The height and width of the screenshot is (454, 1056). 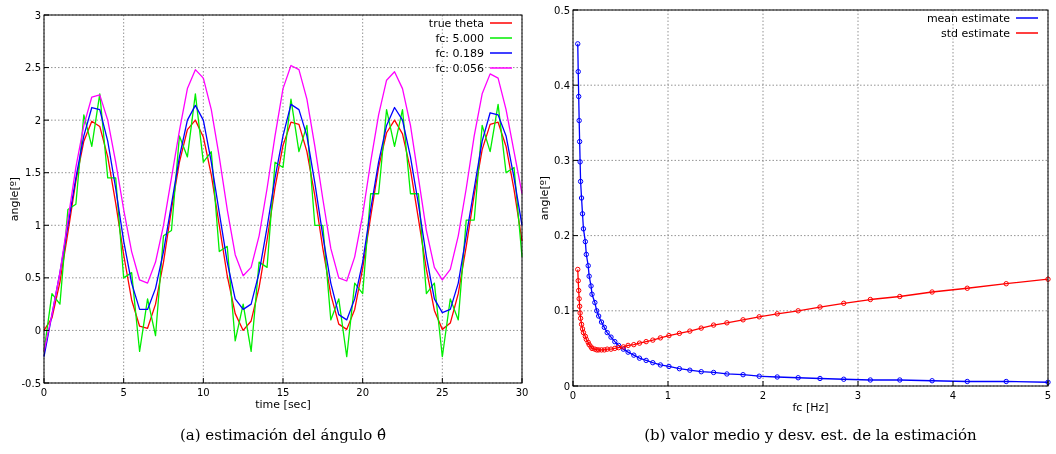 What do you see at coordinates (953, 395) in the screenshot?
I see `x-tick-label: 4` at bounding box center [953, 395].